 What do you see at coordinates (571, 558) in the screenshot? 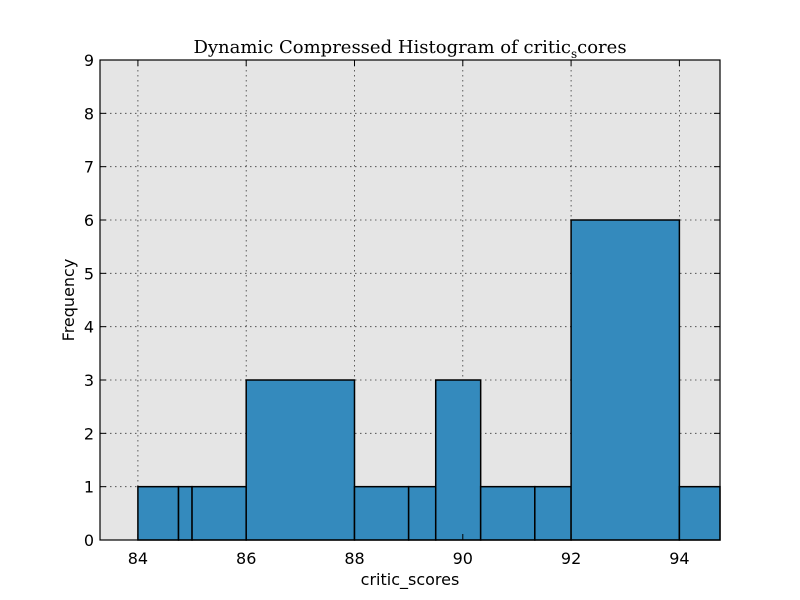
I see `x-tick-label: 92` at bounding box center [571, 558].